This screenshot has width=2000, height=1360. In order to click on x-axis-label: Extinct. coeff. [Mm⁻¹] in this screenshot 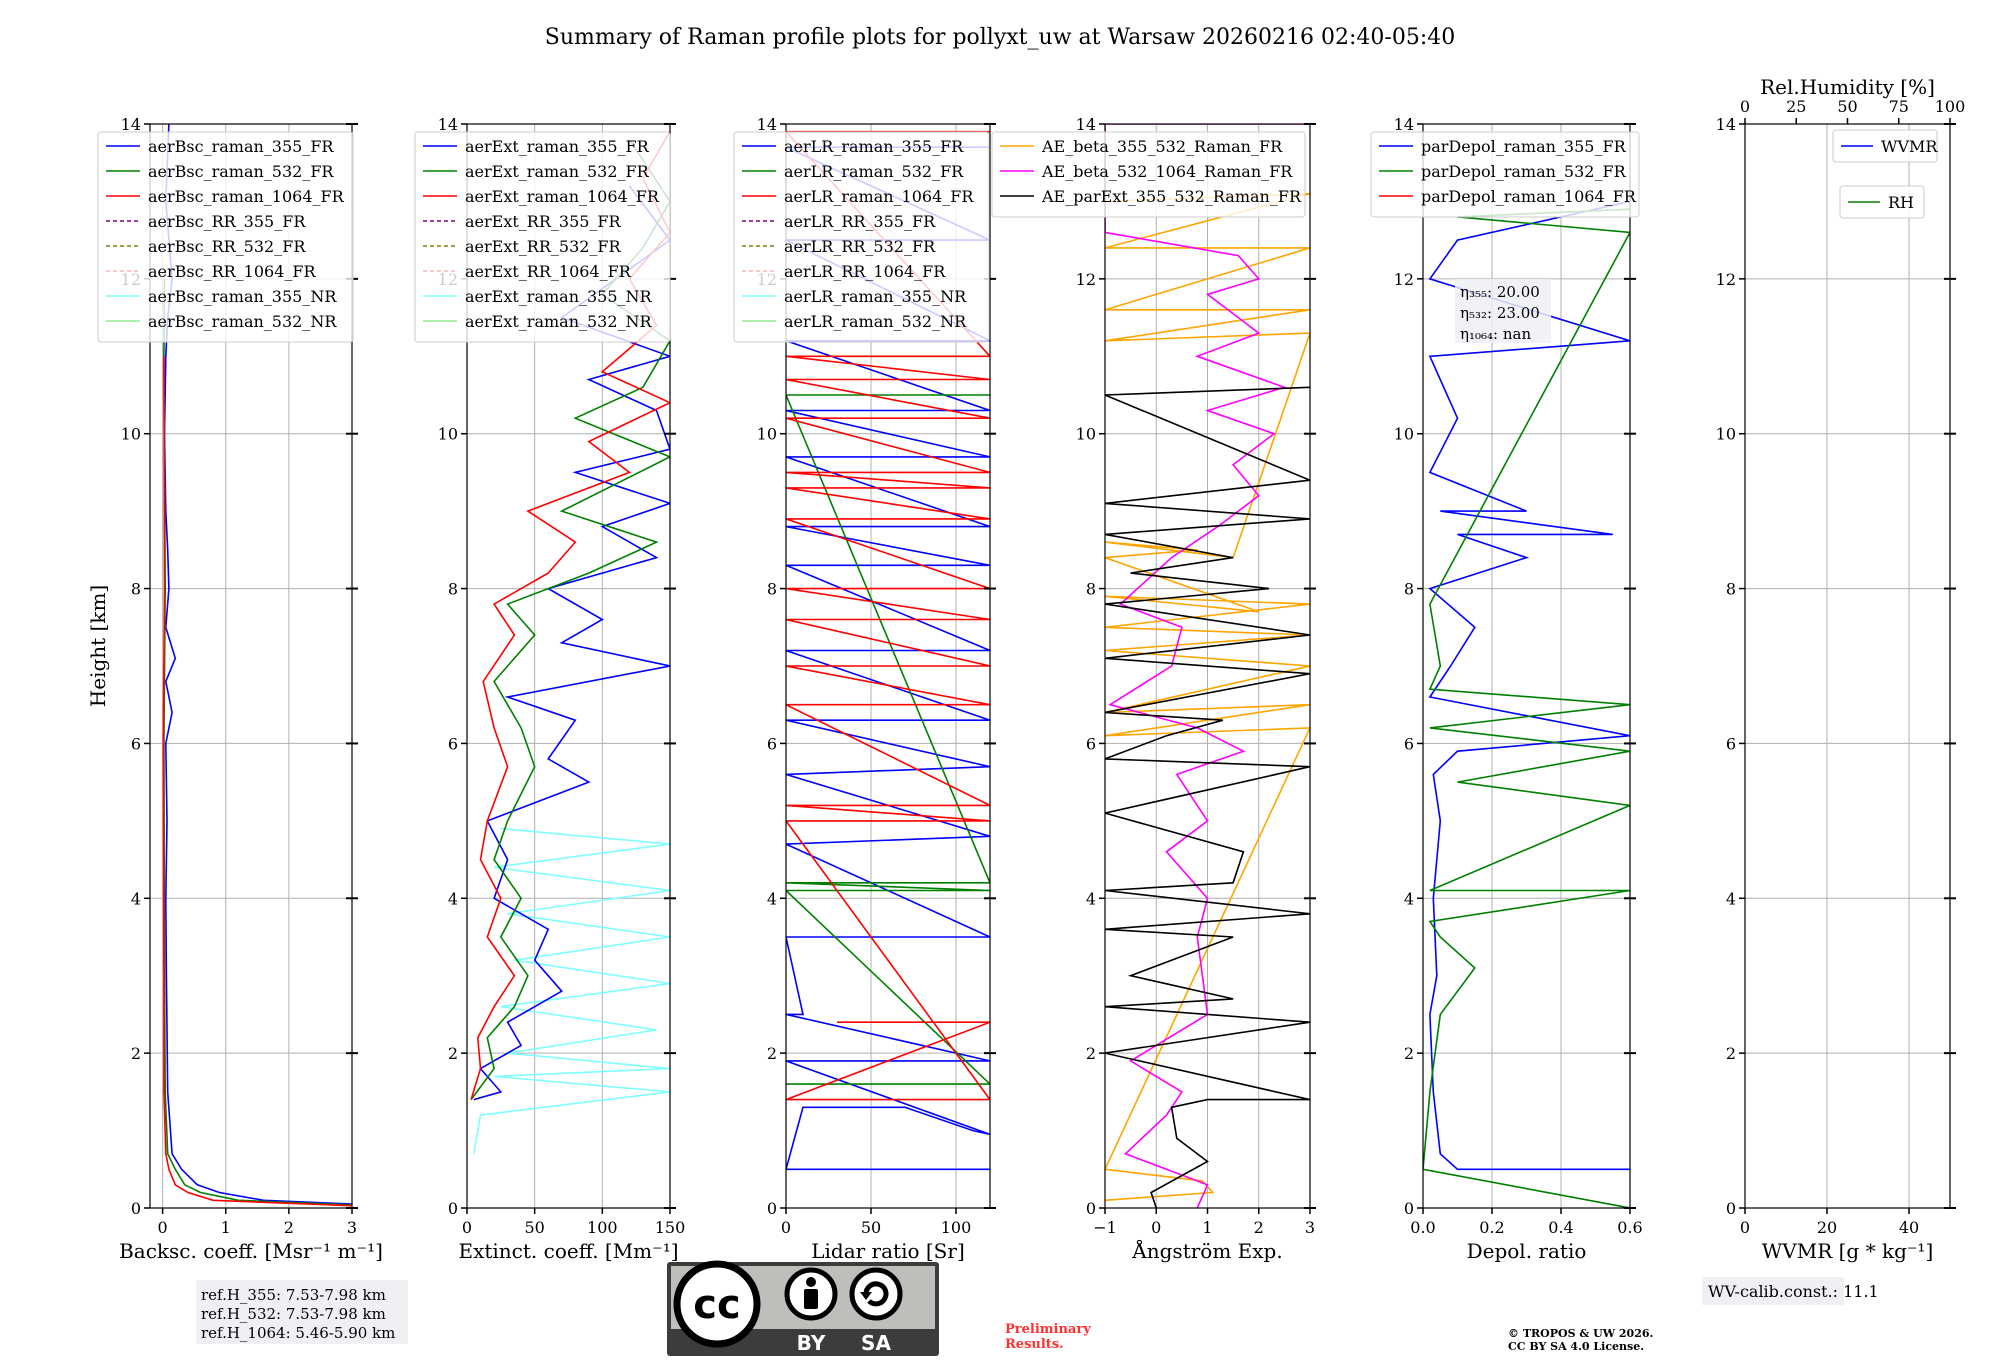, I will do `click(568, 1251)`.